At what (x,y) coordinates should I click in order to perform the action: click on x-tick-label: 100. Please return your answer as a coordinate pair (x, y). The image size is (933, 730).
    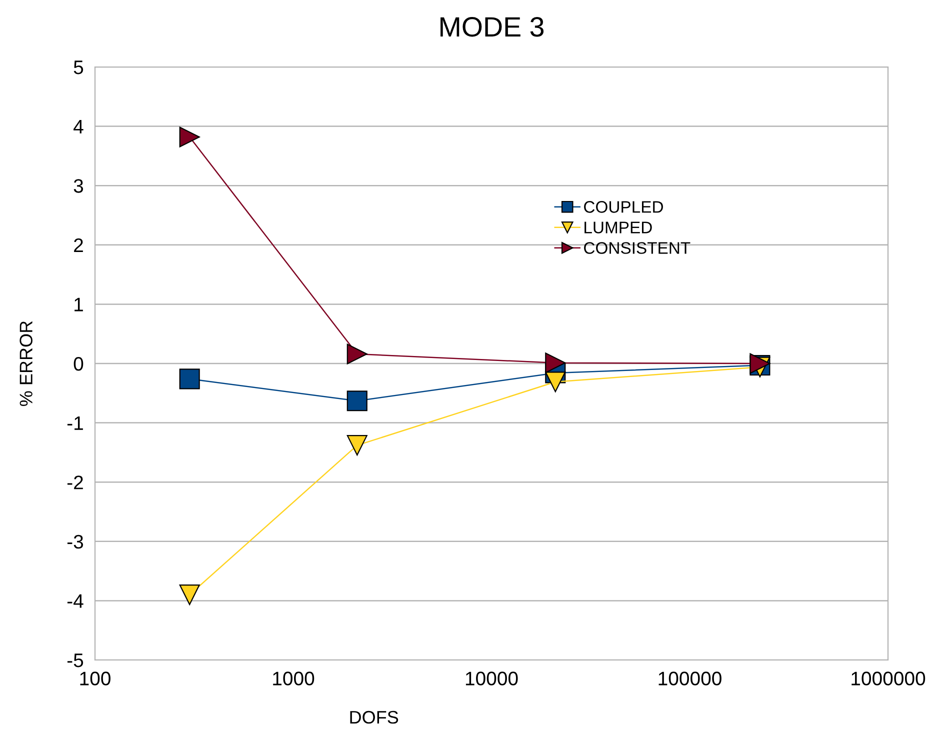
    Looking at the image, I should click on (95, 679).